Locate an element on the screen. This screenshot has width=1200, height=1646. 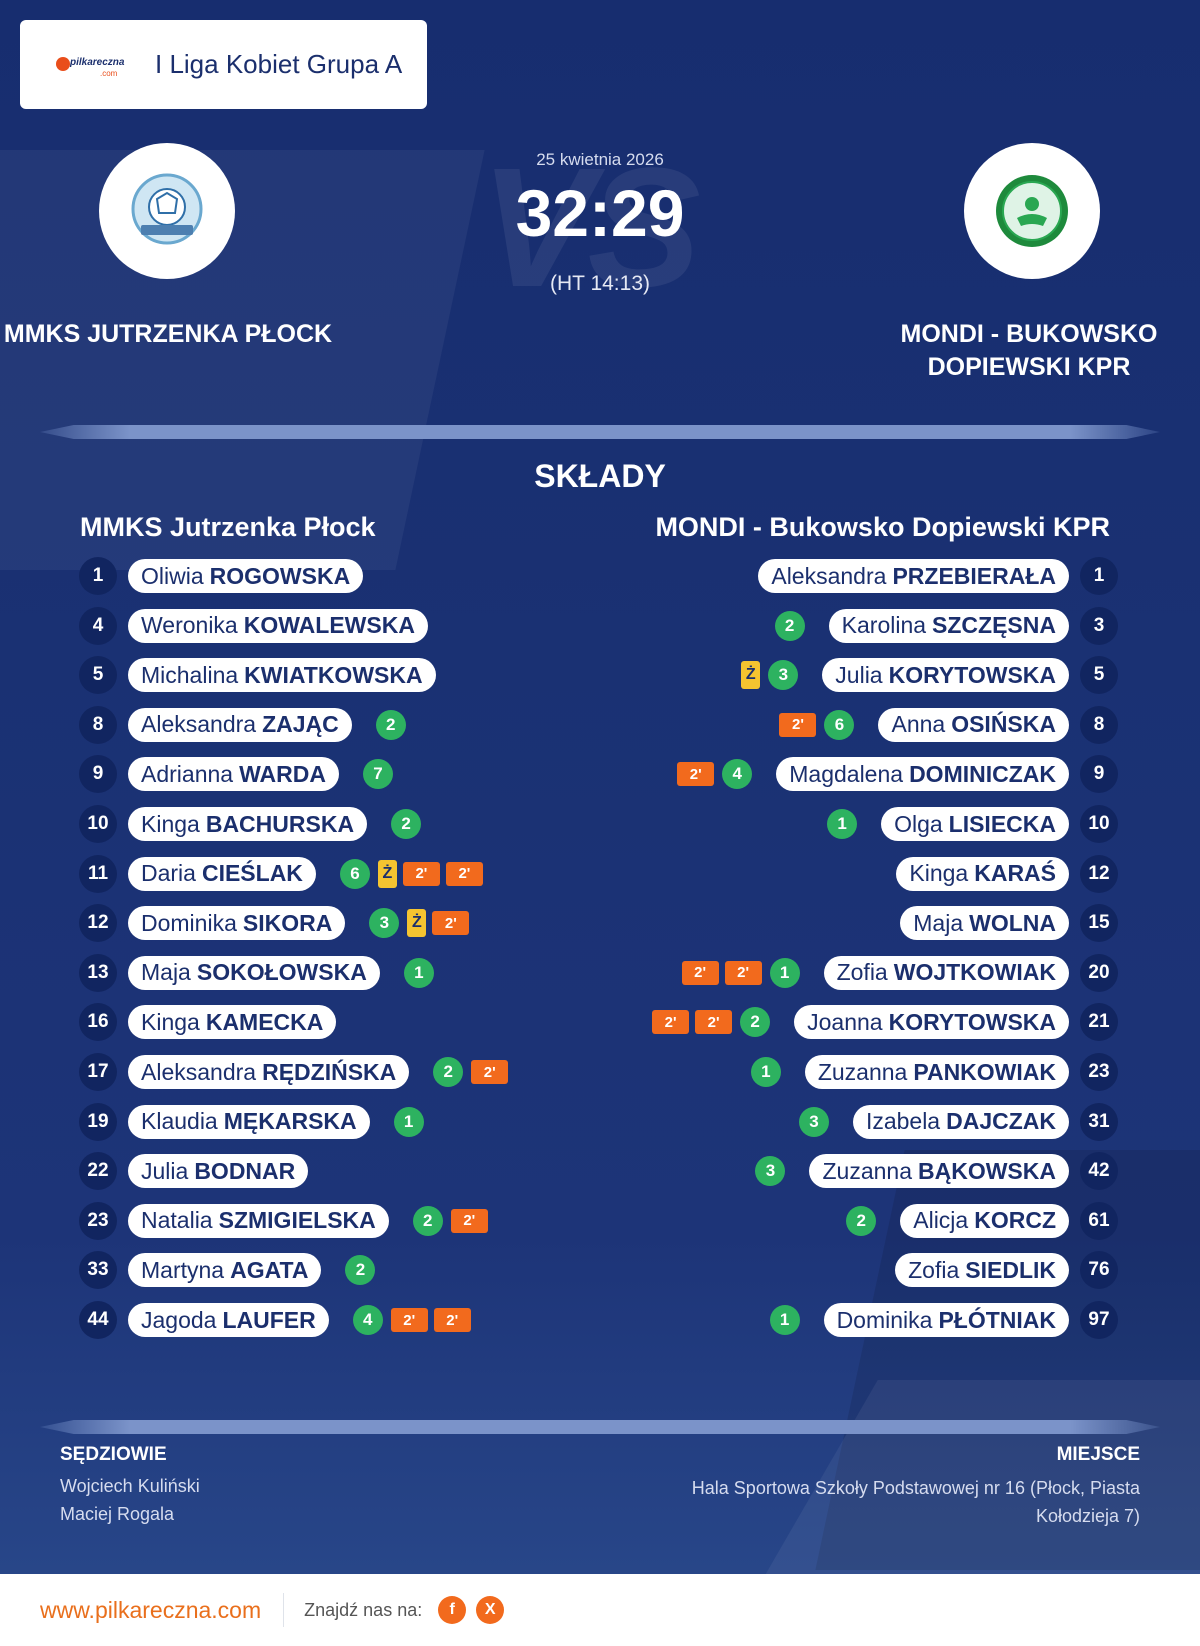
player-number: 21 is located at coordinates (1099, 1022).